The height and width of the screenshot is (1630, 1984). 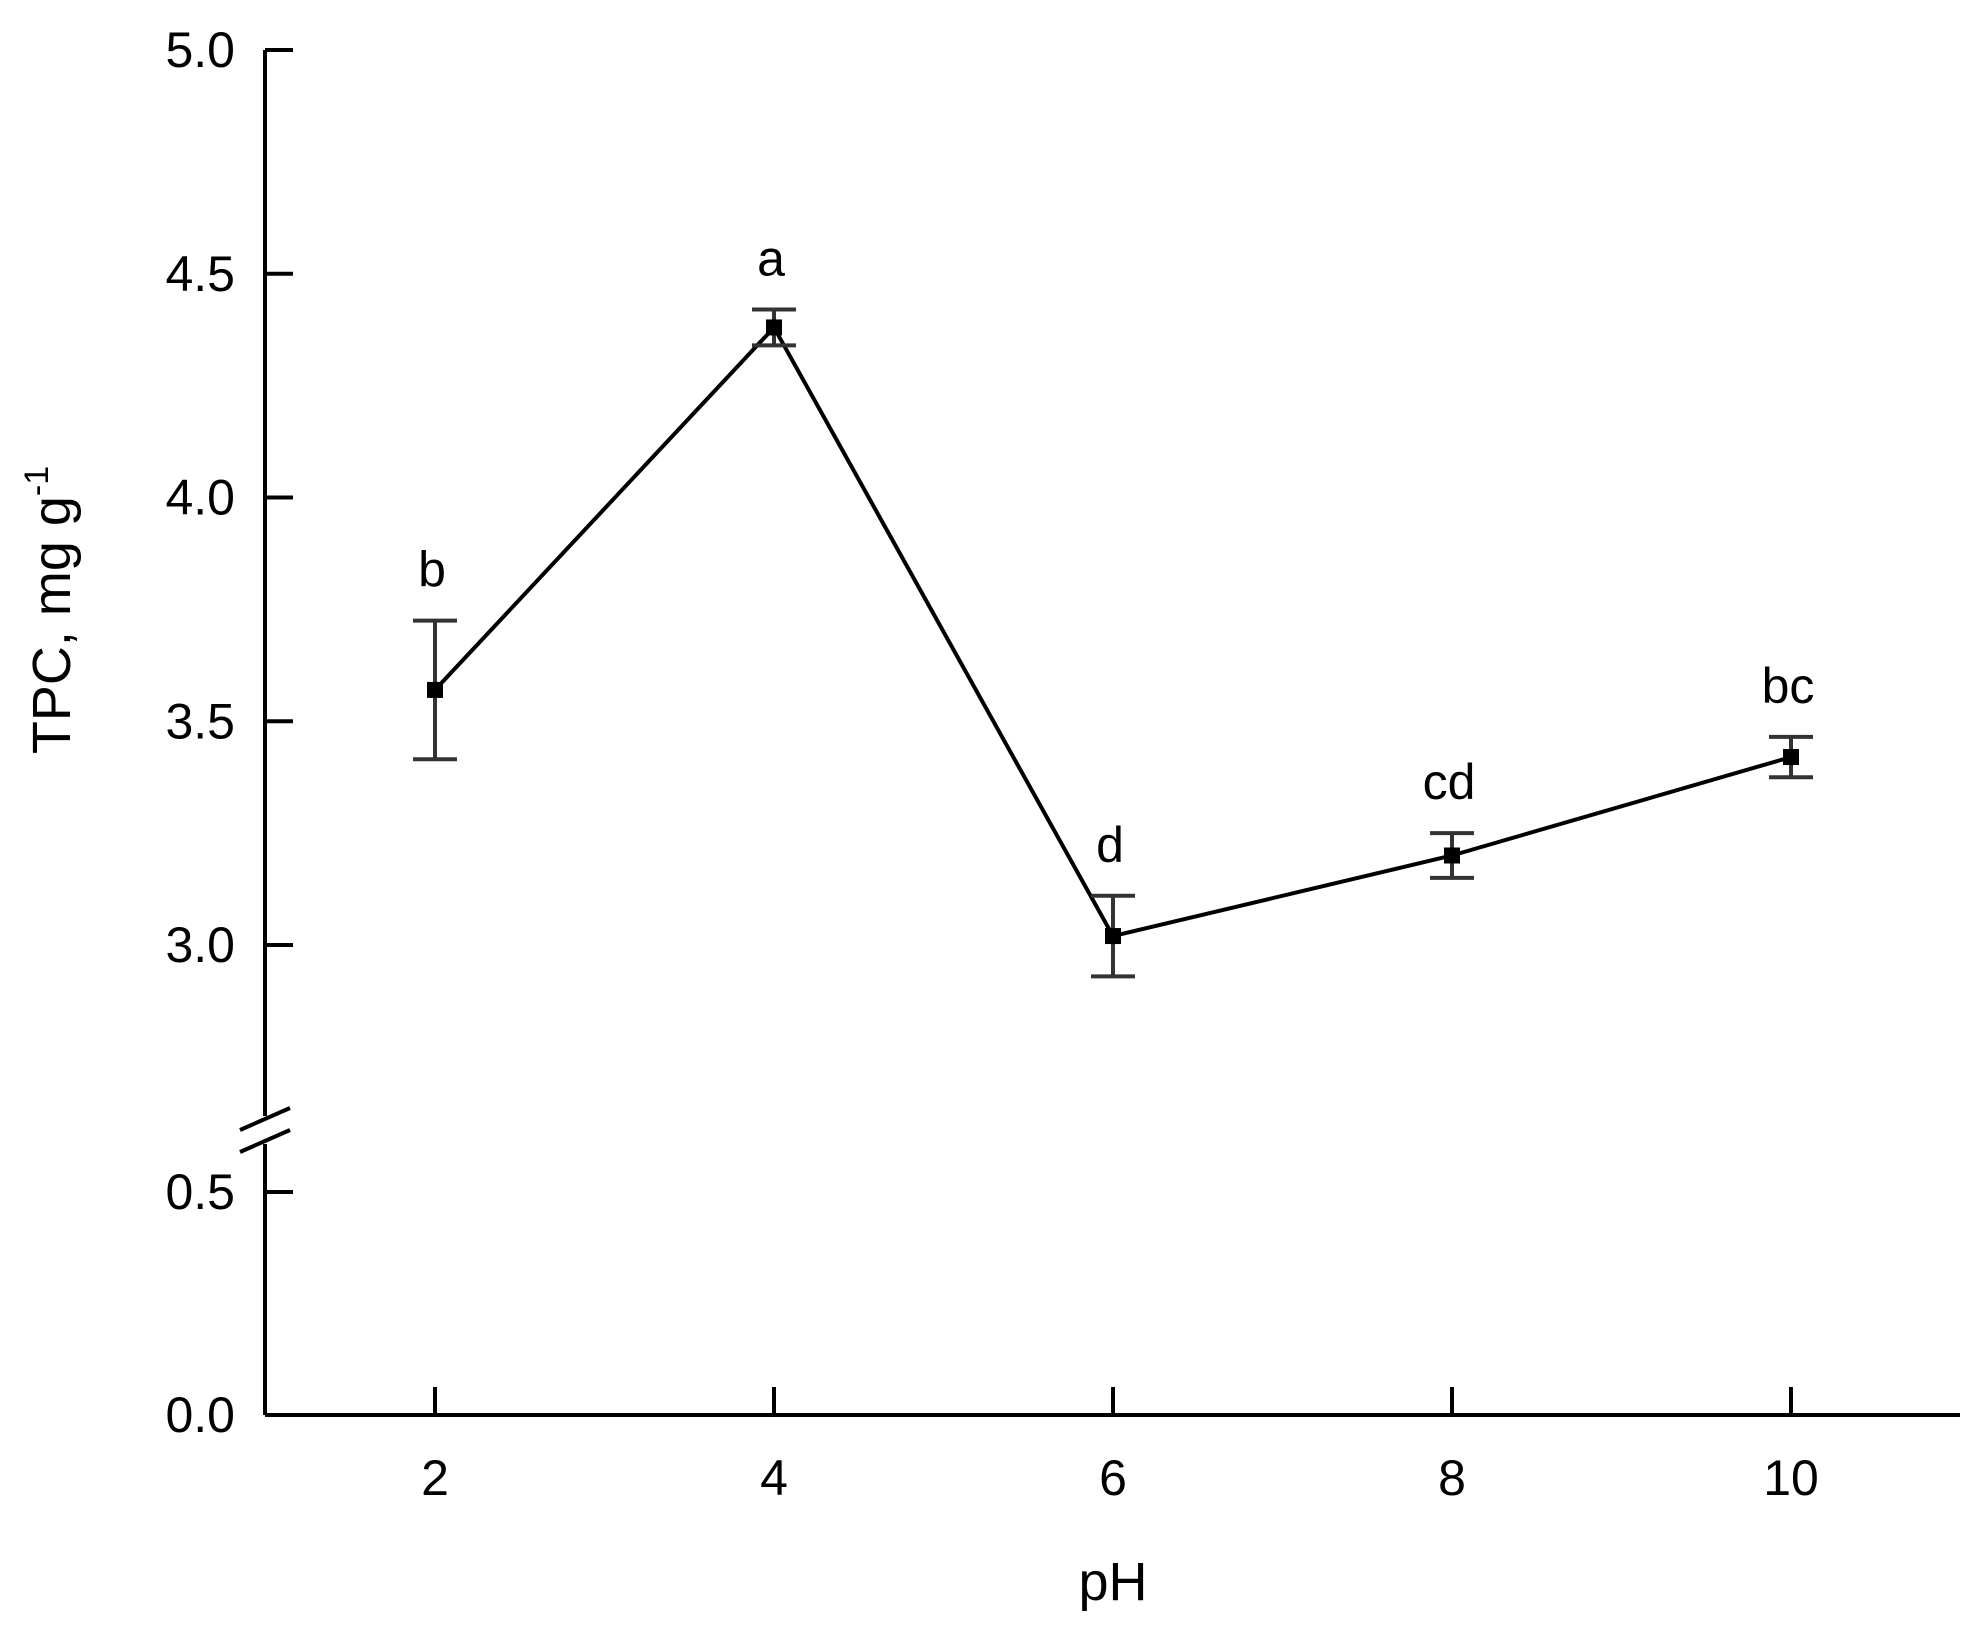 I want to click on y-tick-label: 0.0, so click(x=200, y=1415).